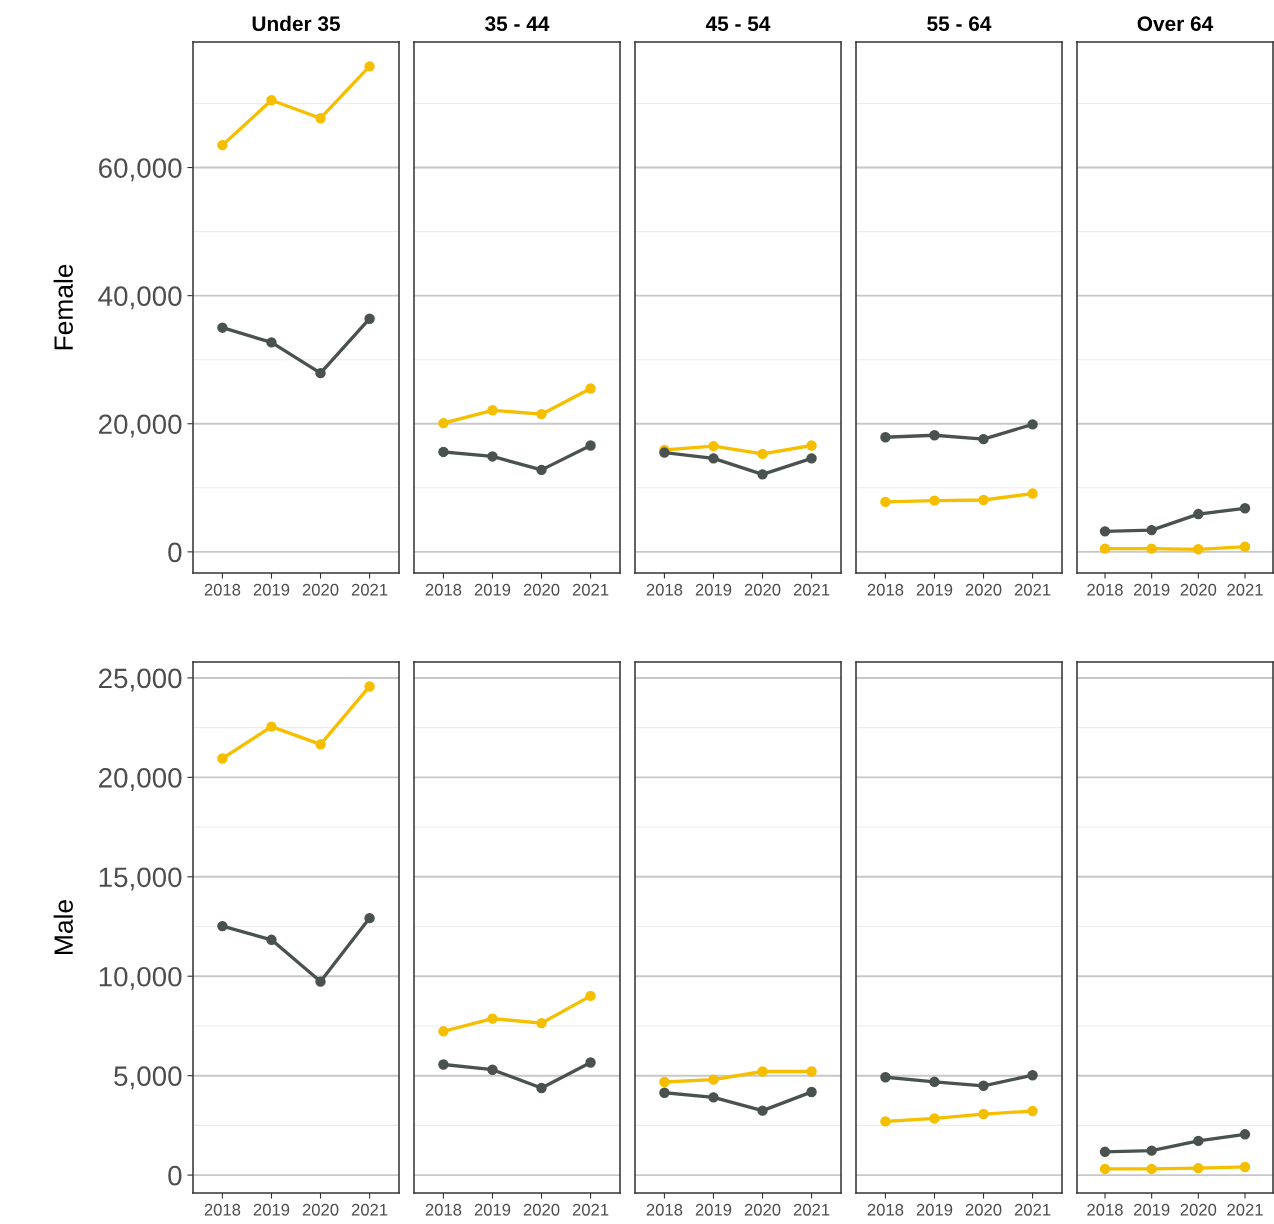  What do you see at coordinates (148, 1078) in the screenshot?
I see `y-tick-label: 5,000` at bounding box center [148, 1078].